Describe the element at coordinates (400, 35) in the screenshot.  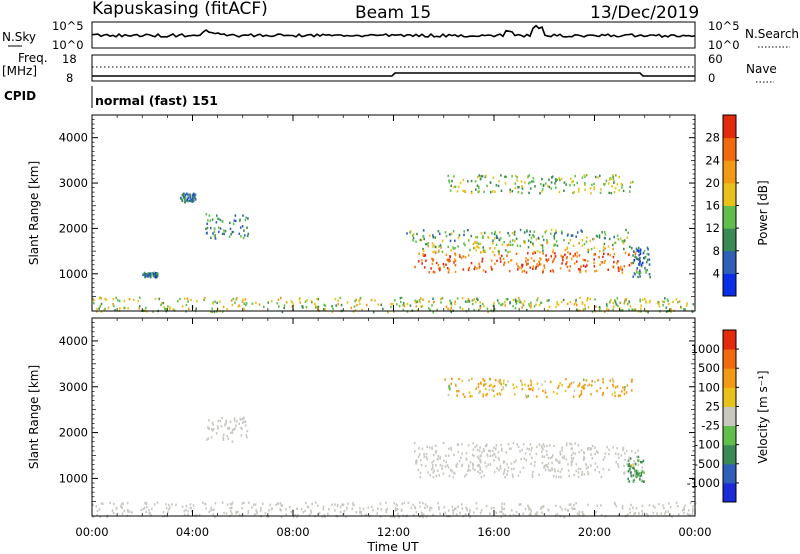
I see `nsky-strip: N.Sky 10^5 10^0 10^5 10^0 N.Search` at that location.